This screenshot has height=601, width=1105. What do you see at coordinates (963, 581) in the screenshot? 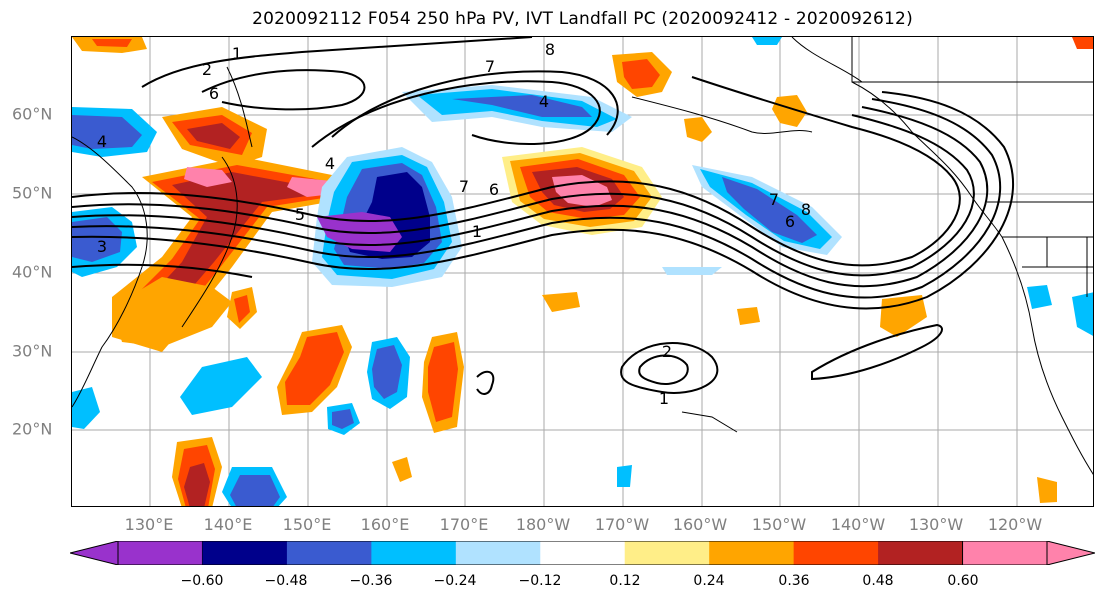
I see `colorbar-tick-label: 0.60` at bounding box center [963, 581].